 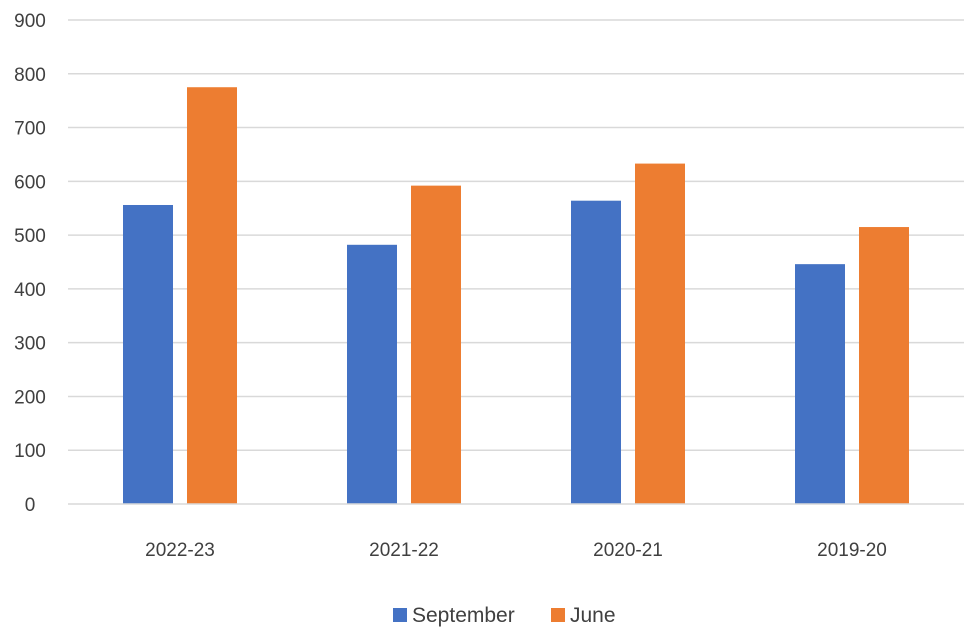 What do you see at coordinates (30, 344) in the screenshot?
I see `y-tick-label: 300` at bounding box center [30, 344].